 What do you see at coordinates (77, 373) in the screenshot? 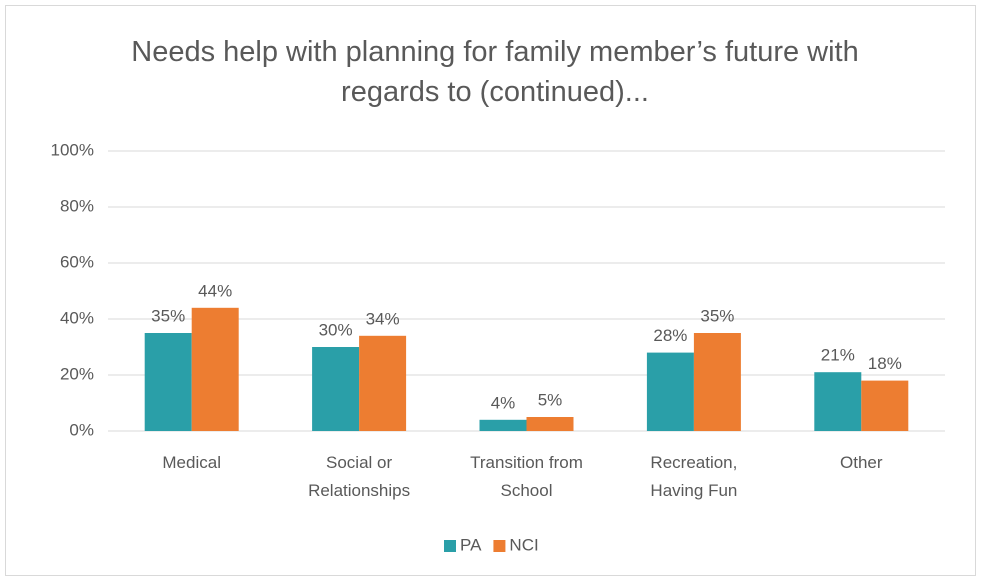
I see `y-tick-label: 20%` at bounding box center [77, 373].